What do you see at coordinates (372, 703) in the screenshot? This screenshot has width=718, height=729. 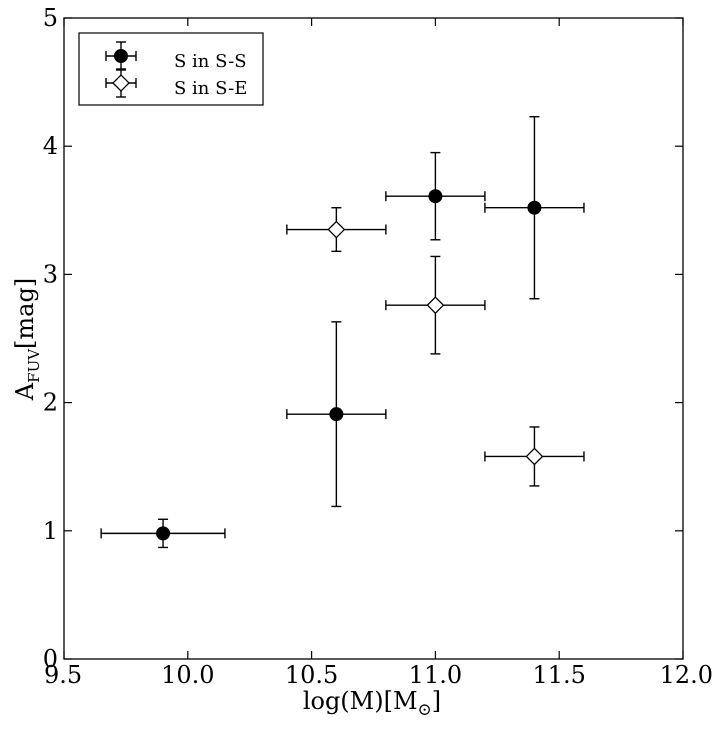 I see `x-axis-label: log(M)[M⊙]` at bounding box center [372, 703].